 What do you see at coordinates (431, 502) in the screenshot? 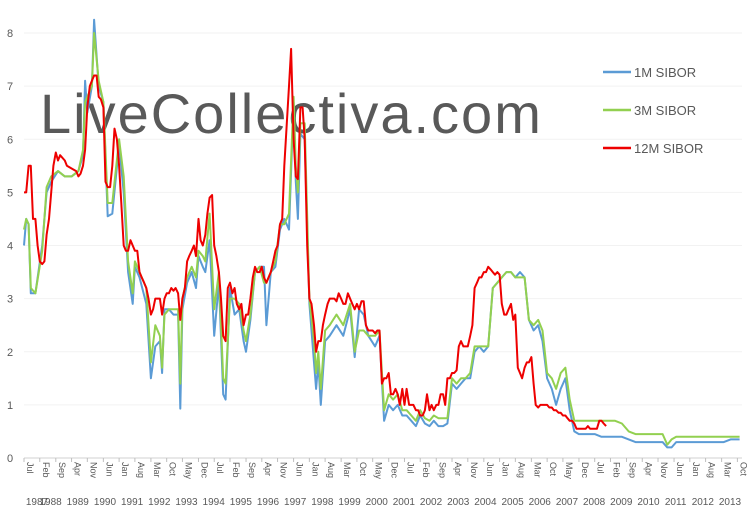
I see `x-tick-label-year: 2002` at bounding box center [431, 502].